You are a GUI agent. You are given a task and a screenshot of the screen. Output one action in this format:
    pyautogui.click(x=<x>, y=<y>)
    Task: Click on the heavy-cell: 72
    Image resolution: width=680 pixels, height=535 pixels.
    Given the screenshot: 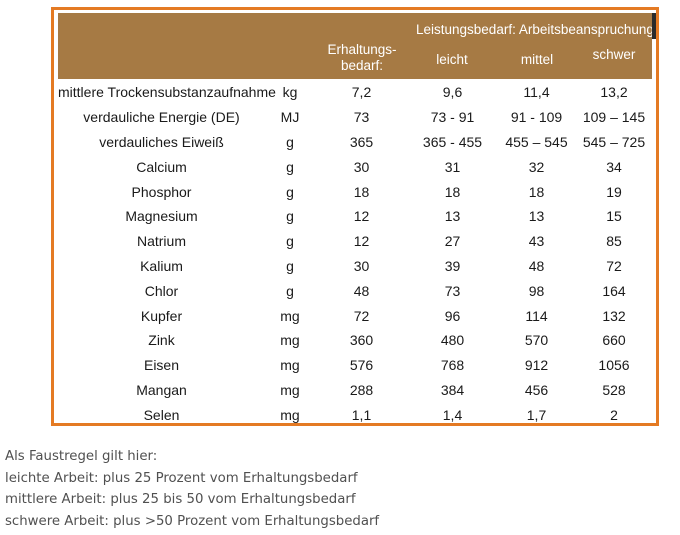 What is the action you would take?
    pyautogui.click(x=614, y=265)
    